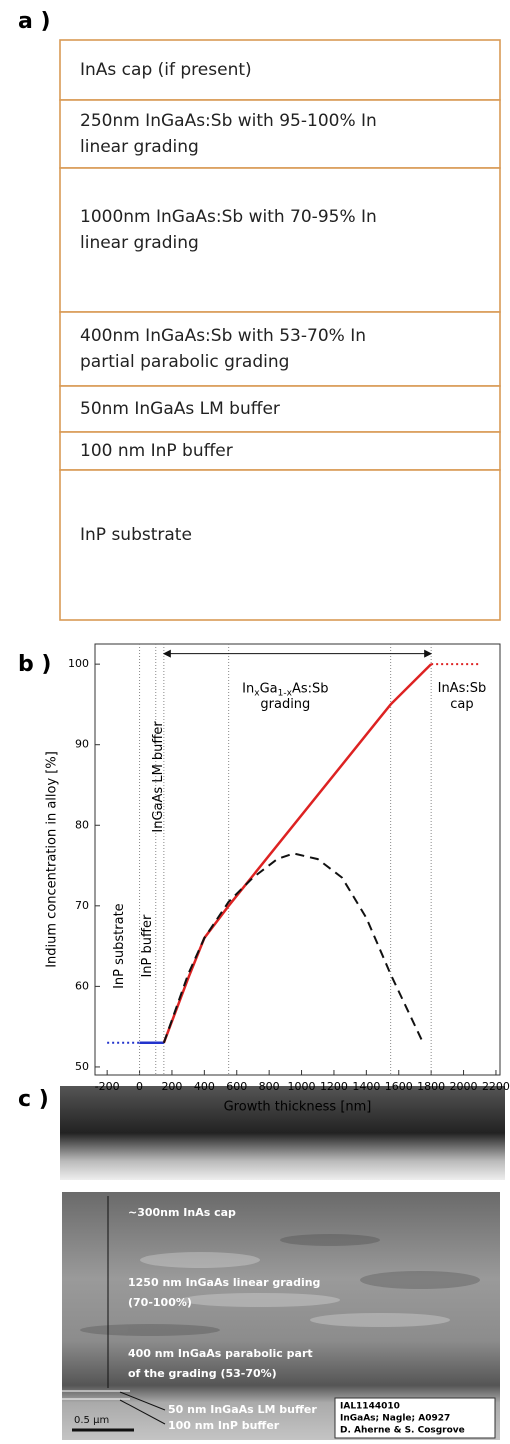 The width and height of the screenshot is (510, 1444). What do you see at coordinates (34, 664) in the screenshot?
I see `panel-label: b )` at bounding box center [34, 664].